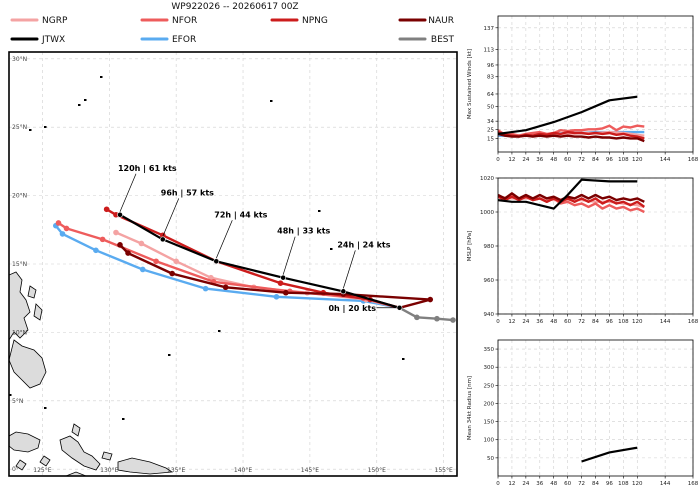 The width and height of the screenshot is (700, 490). I want to click on map-tick-label-lon: 155°E, so click(444, 470).